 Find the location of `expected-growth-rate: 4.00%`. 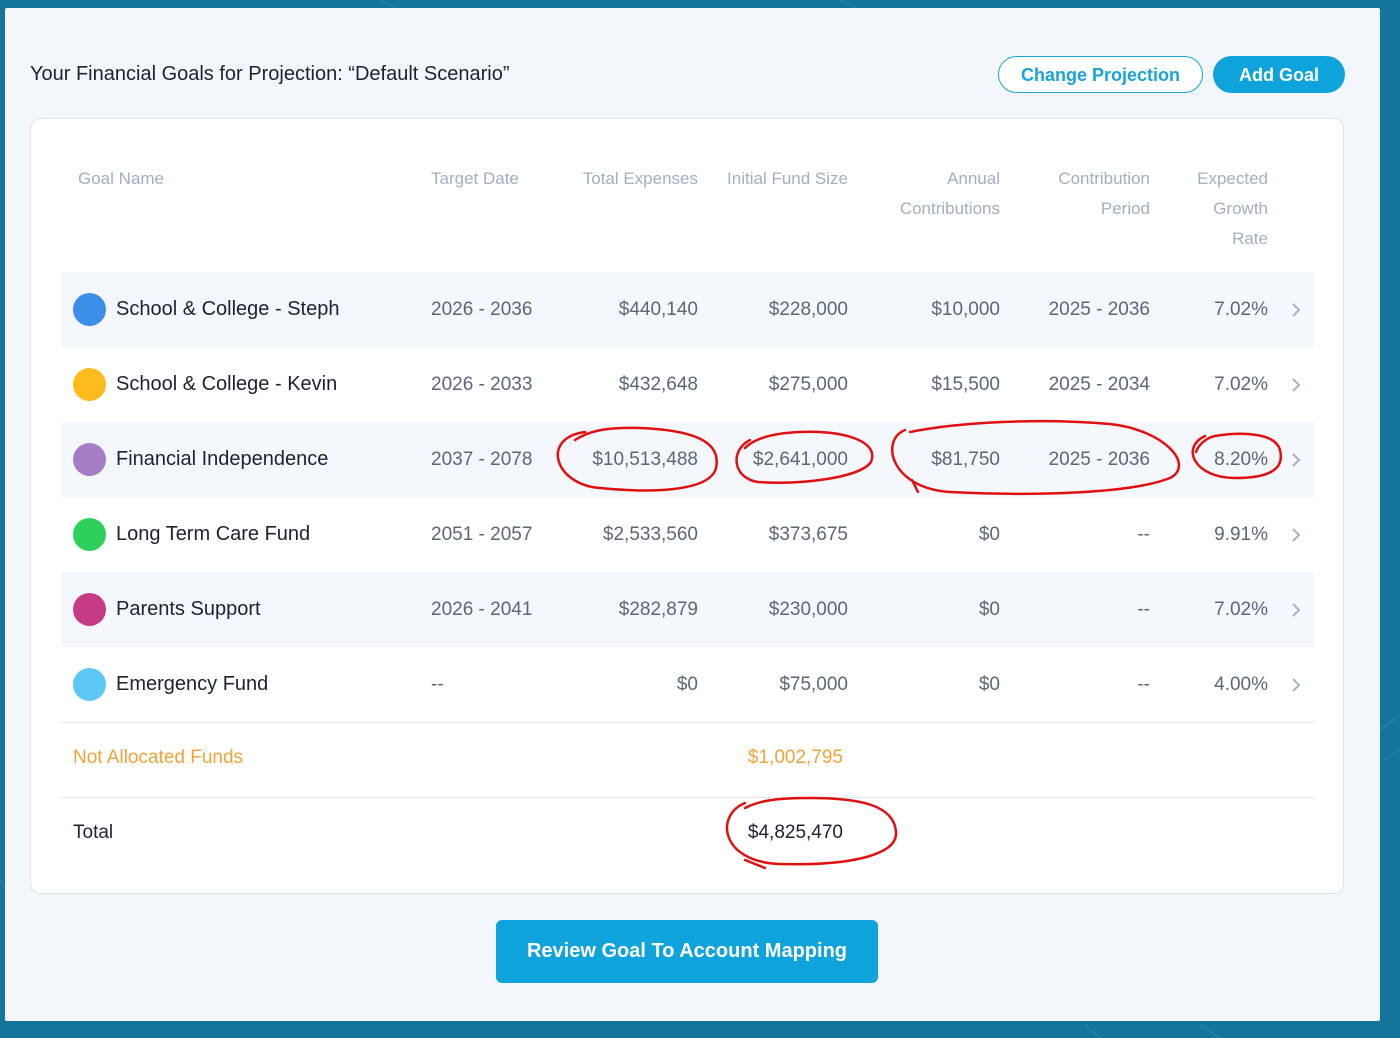

expected-growth-rate: 4.00% is located at coordinates (1241, 684).